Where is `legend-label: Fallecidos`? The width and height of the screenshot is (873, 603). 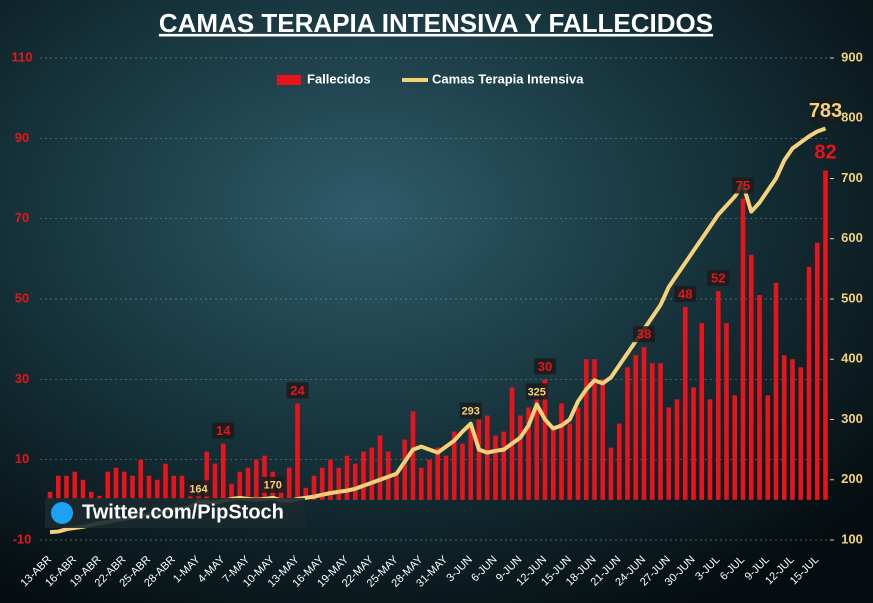
legend-label: Fallecidos is located at coordinates (339, 78).